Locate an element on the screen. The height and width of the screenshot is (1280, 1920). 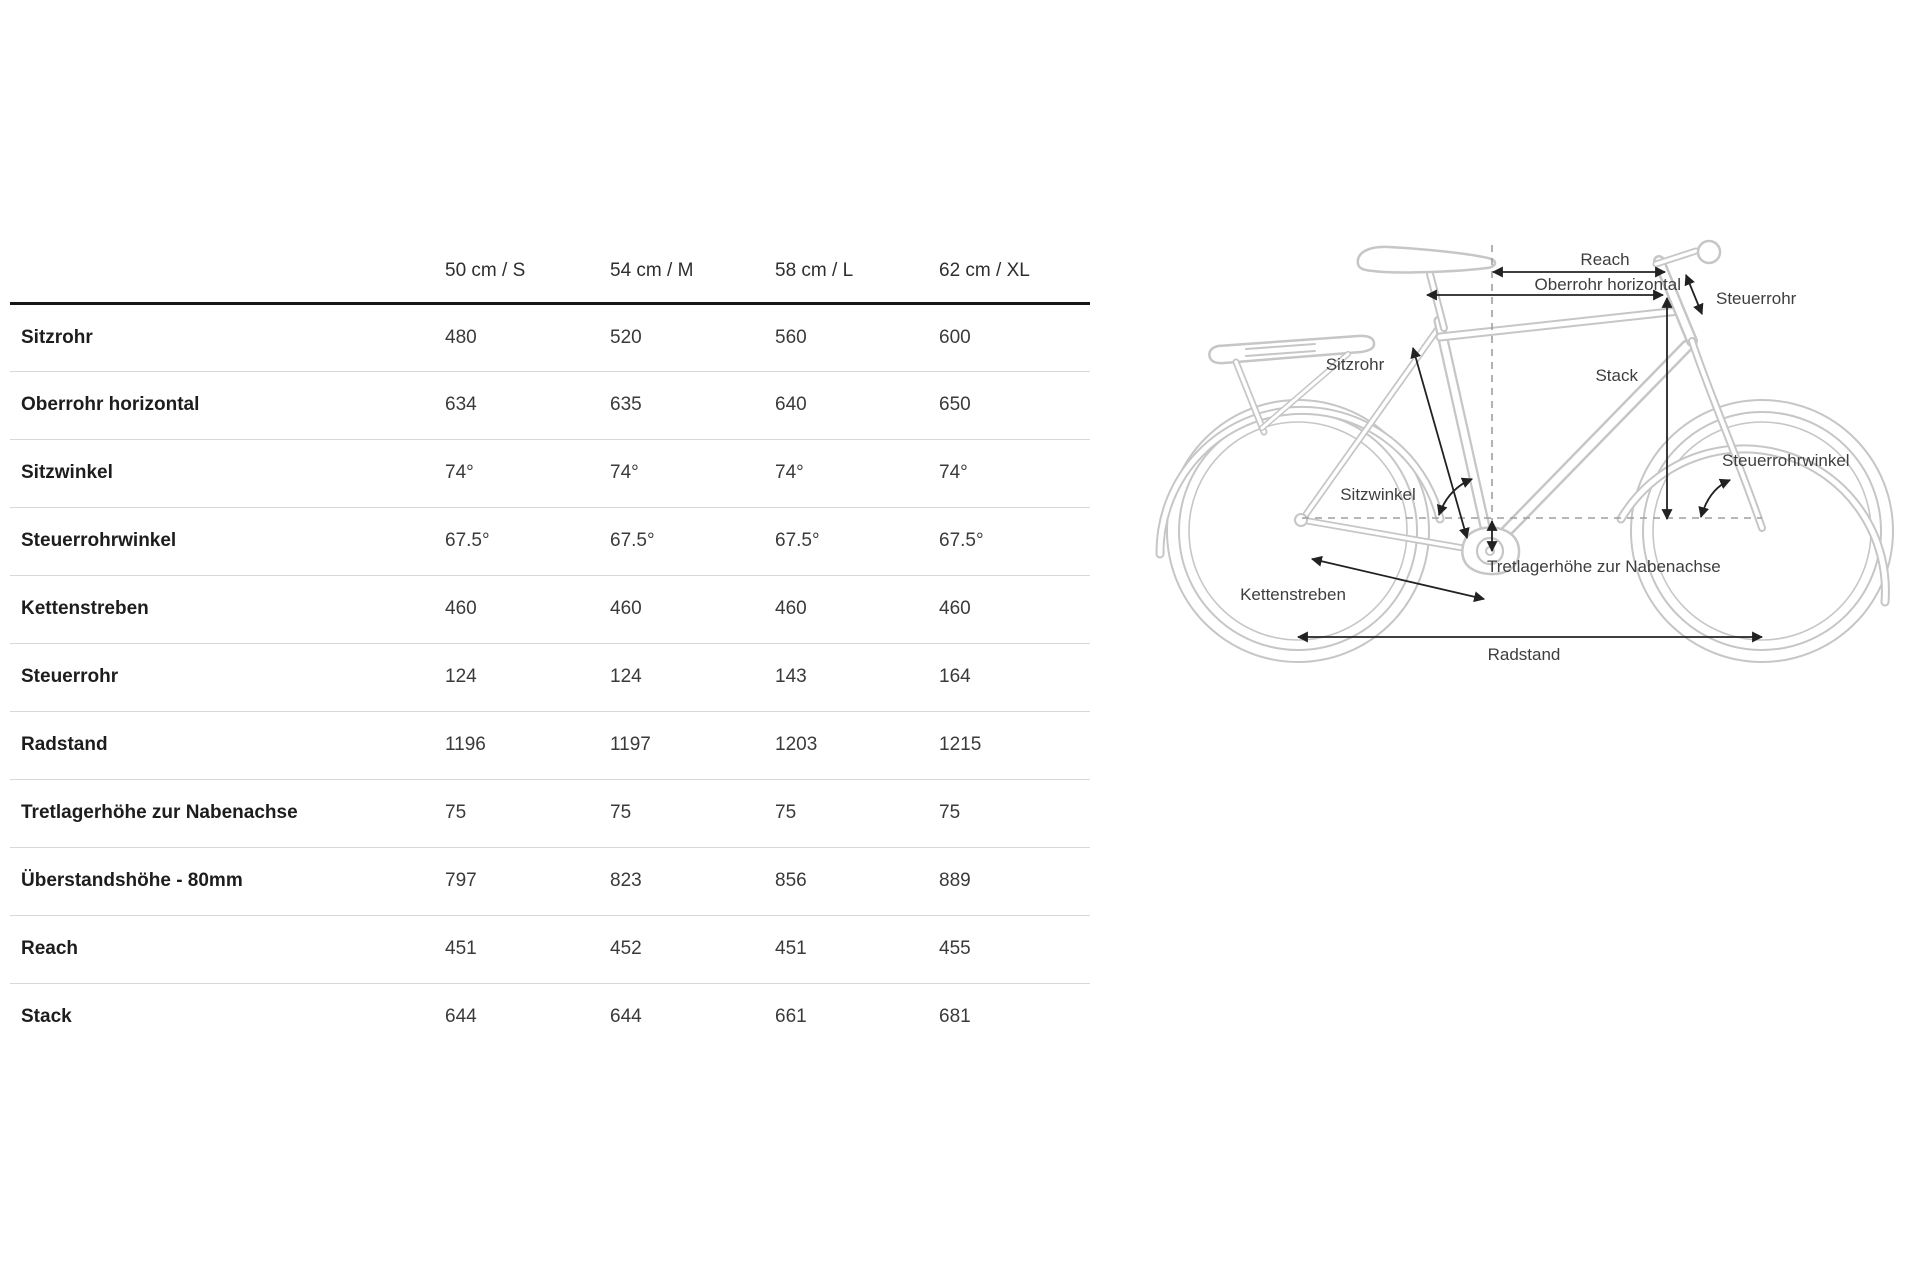
row-label: Radstand is located at coordinates (64, 744).